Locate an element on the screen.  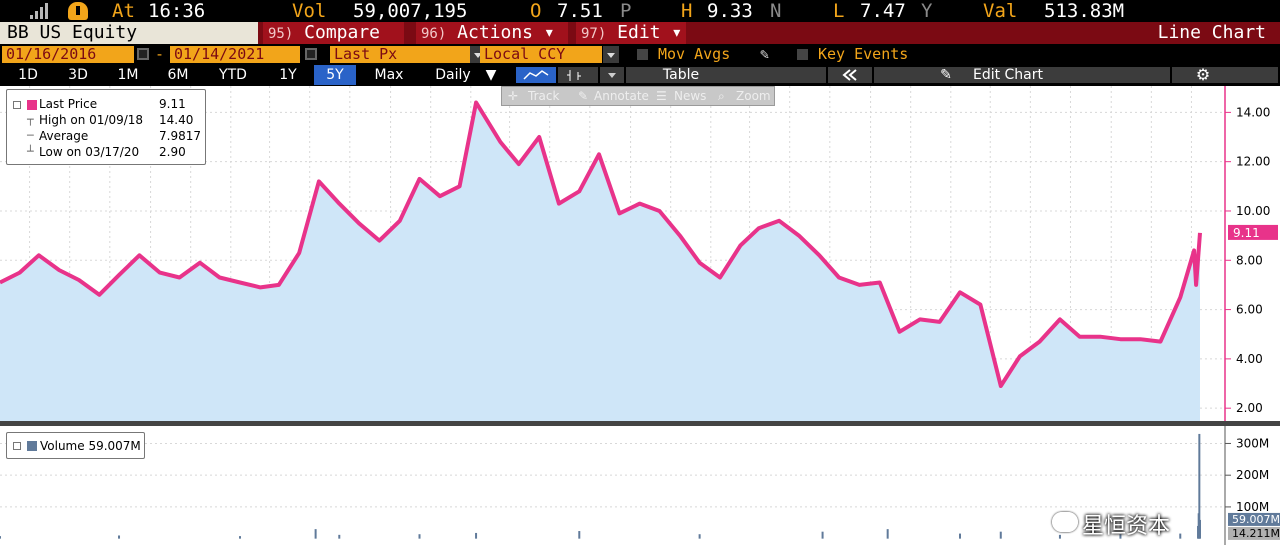
crosshair-icon: ✛ is located at coordinates (513, 96).